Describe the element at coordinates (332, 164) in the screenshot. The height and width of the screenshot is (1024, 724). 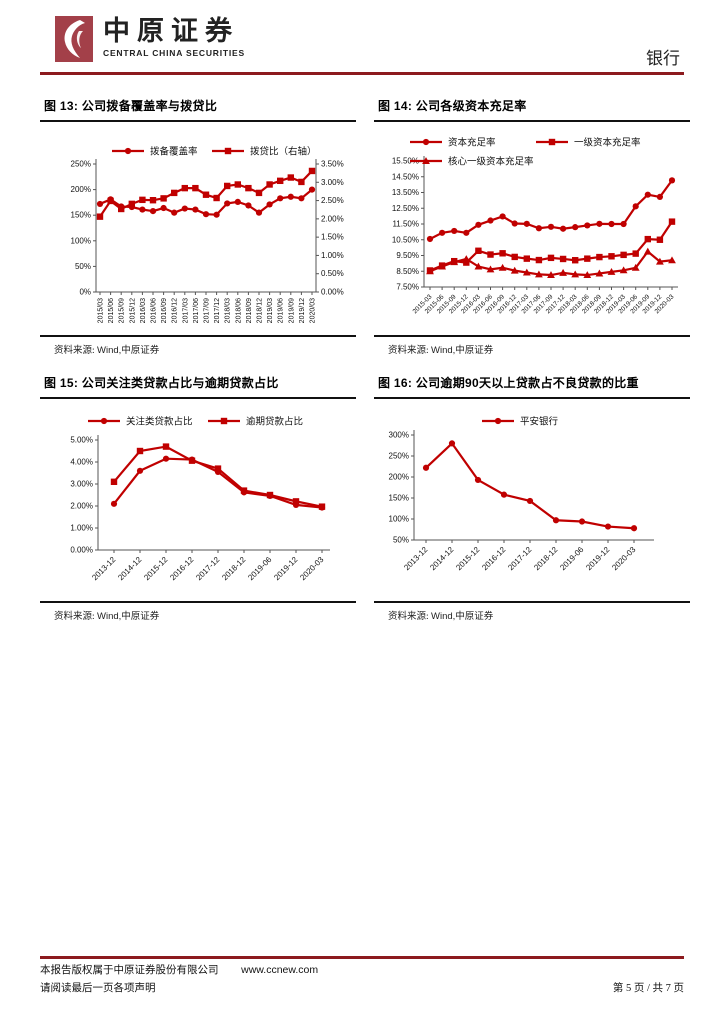
I see `svg-text: 3.50%` at that location.